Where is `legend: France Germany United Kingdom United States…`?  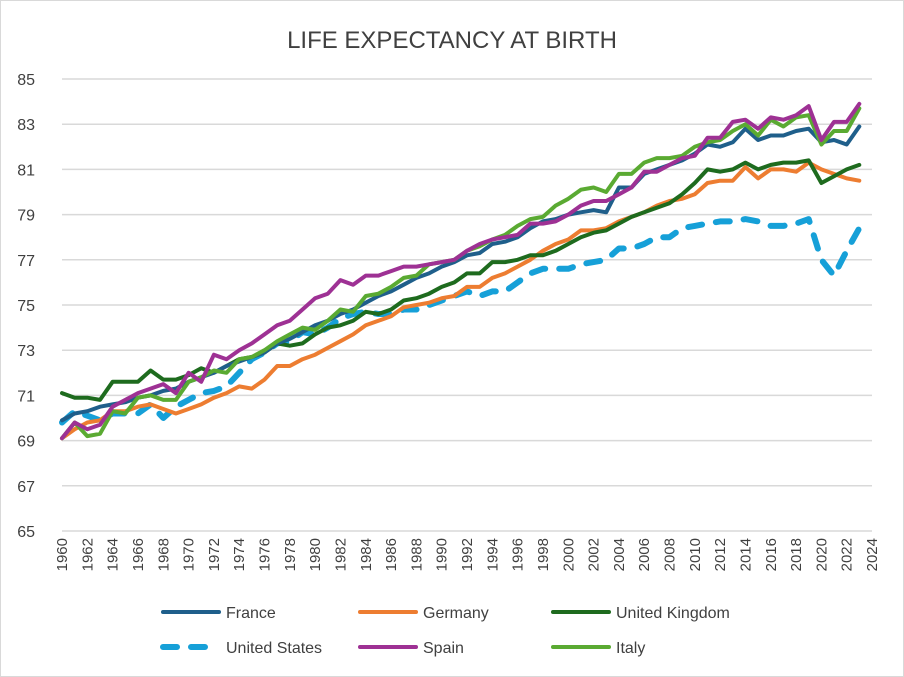 legend: France Germany United Kingdom United States… is located at coordinates (445, 631).